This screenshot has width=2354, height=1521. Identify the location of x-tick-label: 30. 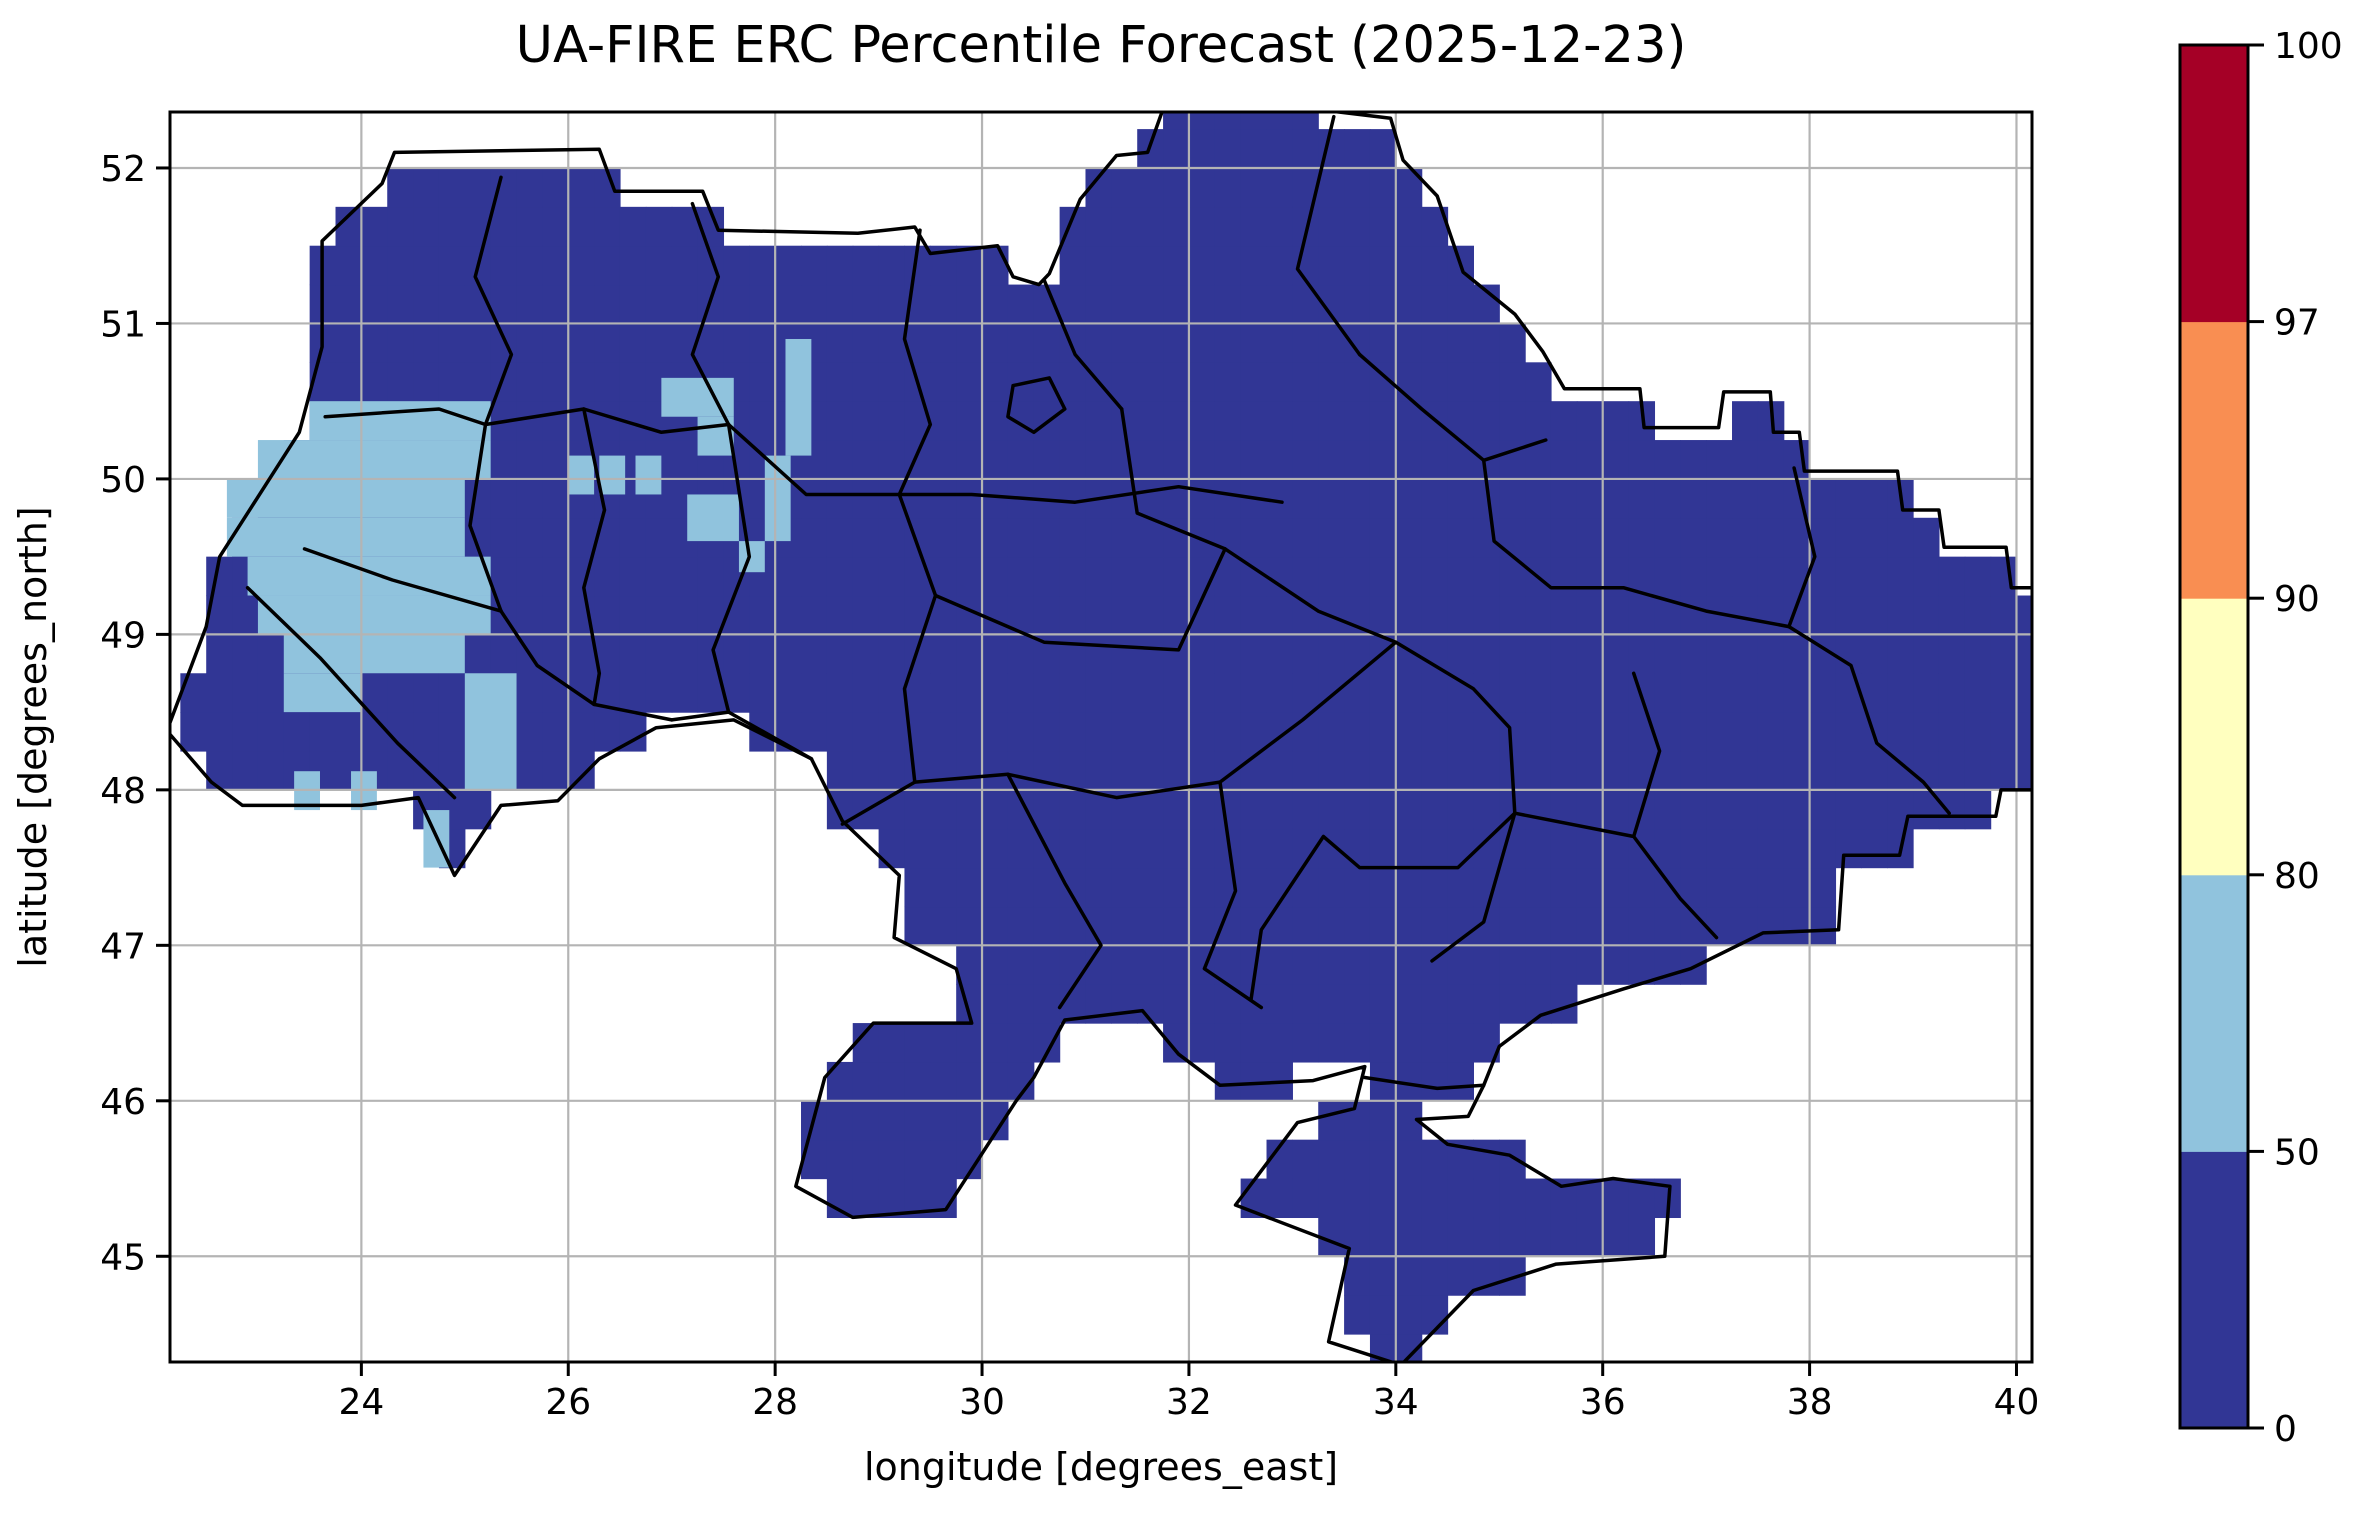
(982, 1402).